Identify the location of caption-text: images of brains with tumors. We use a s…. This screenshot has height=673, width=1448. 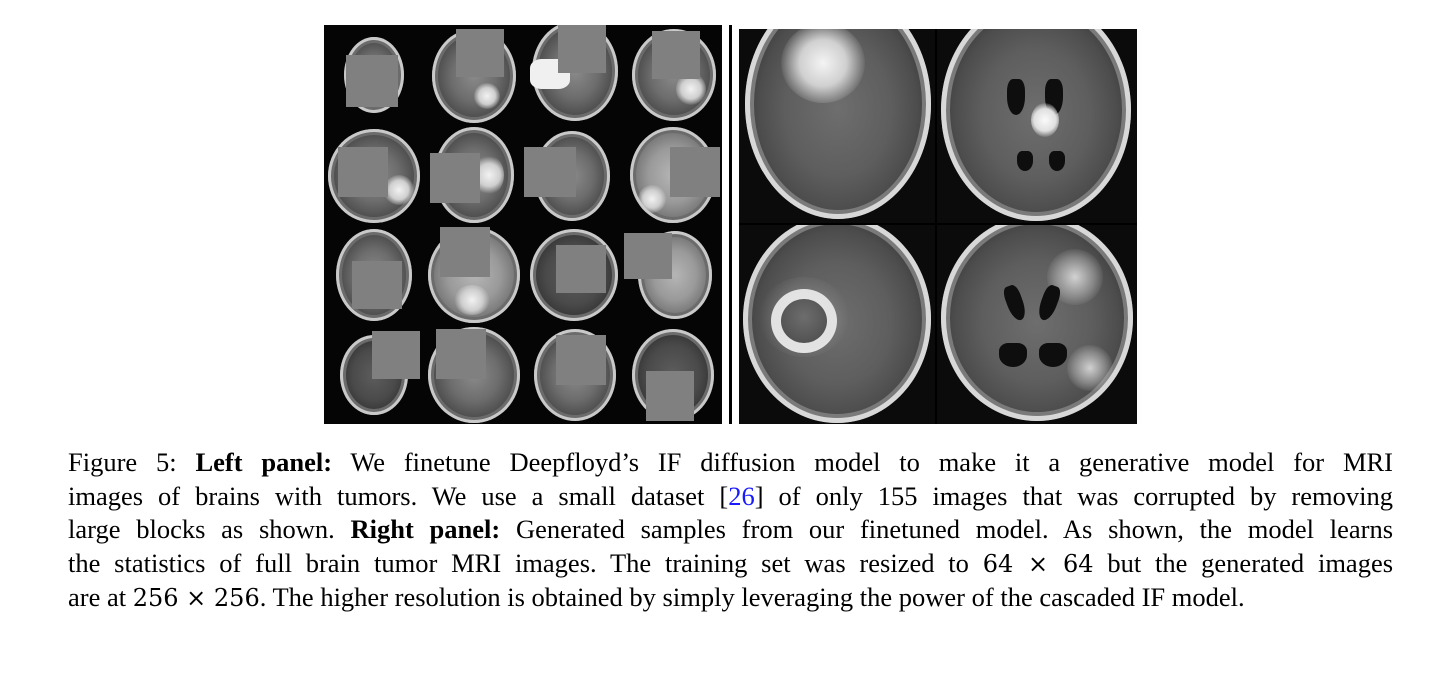
(398, 495).